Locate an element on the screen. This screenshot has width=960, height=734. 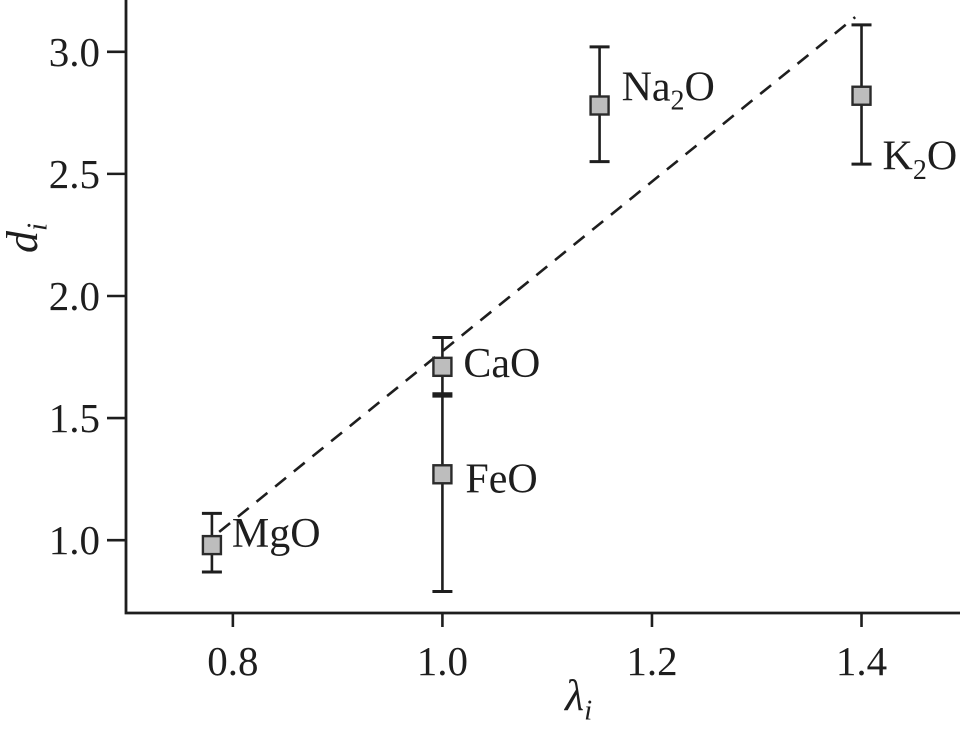
point-label-CaO: CaO is located at coordinates (501, 364).